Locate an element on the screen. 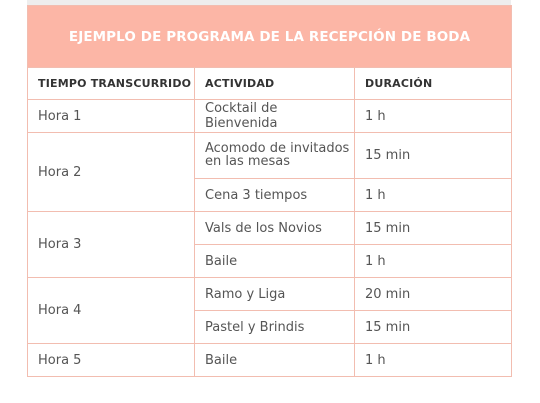  header-activity: ACTIVIDAD is located at coordinates (274, 83).